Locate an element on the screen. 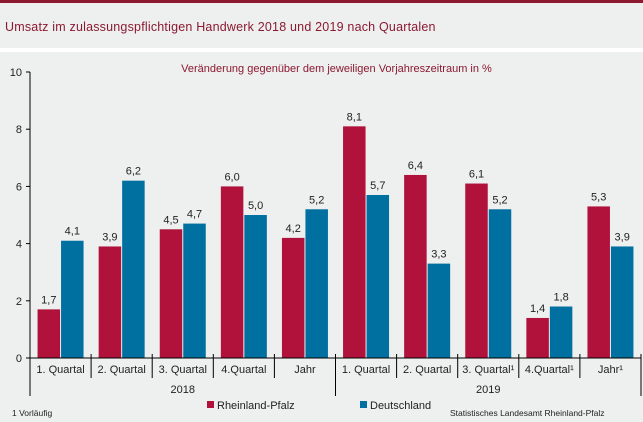  legend-swatch-rheinland-pfalz is located at coordinates (210, 404).